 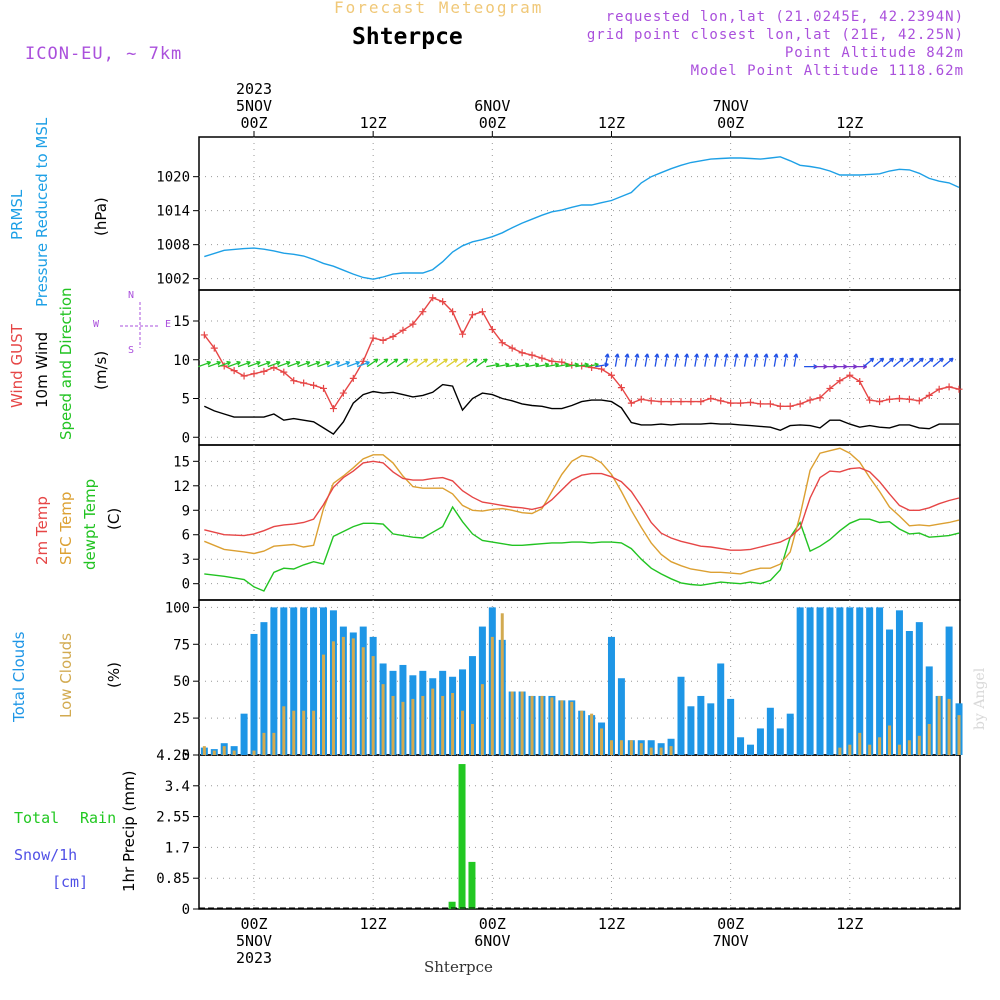 I want to click on pressure-label: PRMSL, so click(x=17, y=214).